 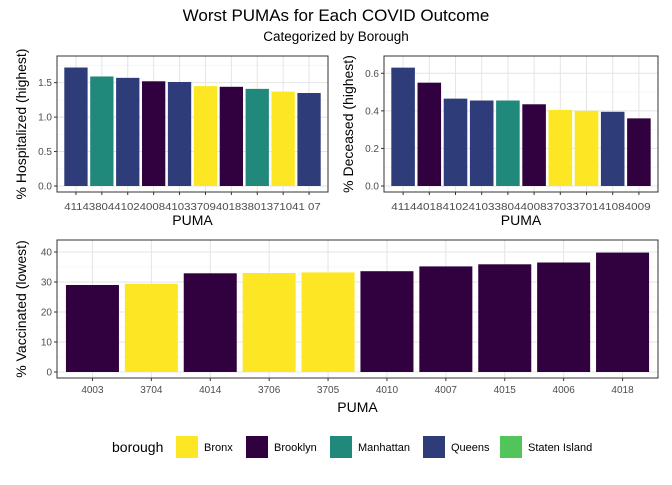 I want to click on x-tick-label: 3706, so click(x=269, y=390).